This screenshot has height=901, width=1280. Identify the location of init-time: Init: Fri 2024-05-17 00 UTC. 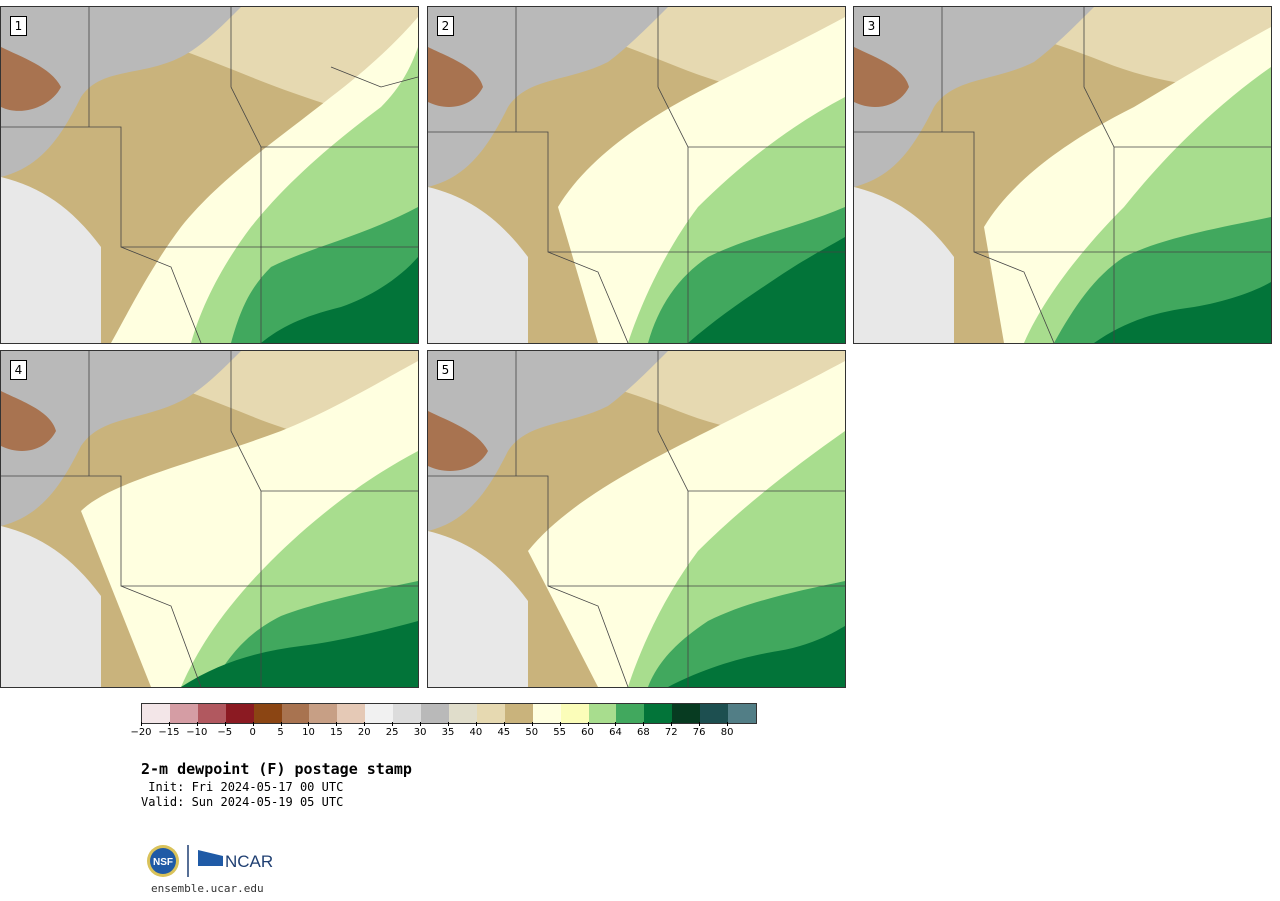
(242, 787).